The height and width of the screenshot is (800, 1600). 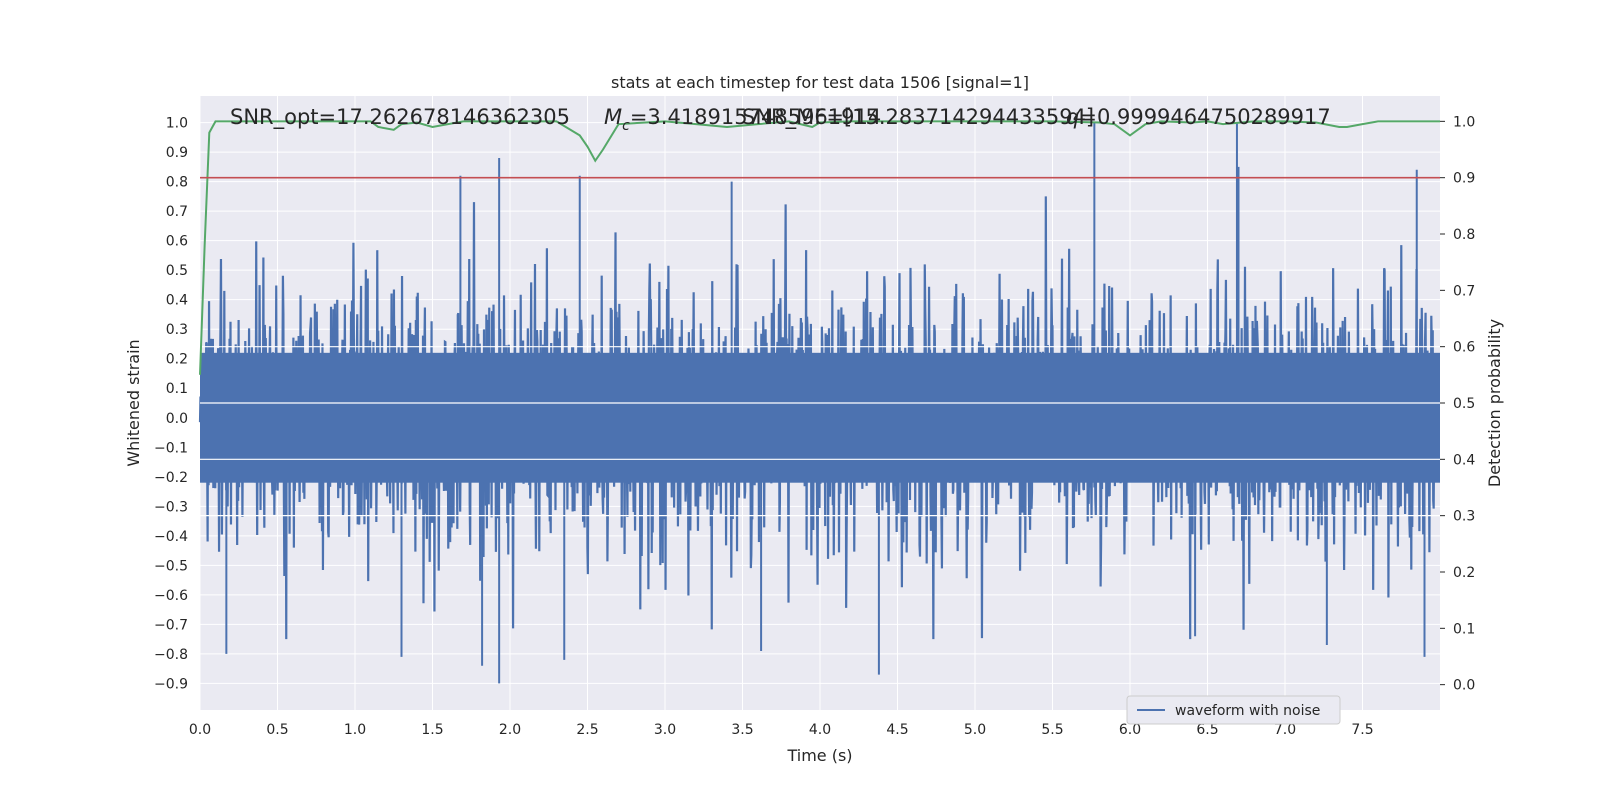 What do you see at coordinates (510, 730) in the screenshot?
I see `x-tick-label: 2.0` at bounding box center [510, 730].